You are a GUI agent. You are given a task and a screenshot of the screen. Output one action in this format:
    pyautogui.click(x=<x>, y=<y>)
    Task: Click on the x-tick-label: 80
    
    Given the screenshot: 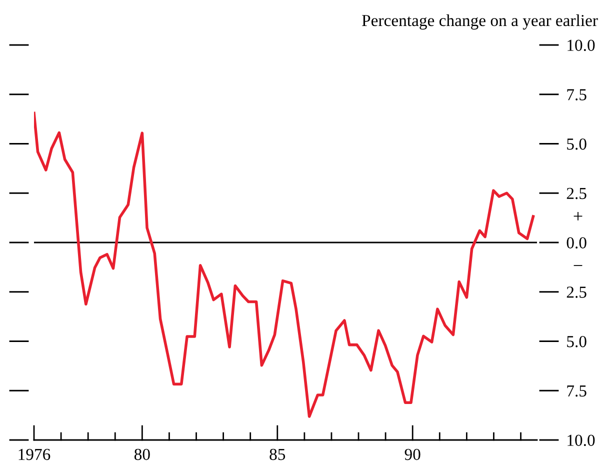 What is the action you would take?
    pyautogui.click(x=142, y=454)
    